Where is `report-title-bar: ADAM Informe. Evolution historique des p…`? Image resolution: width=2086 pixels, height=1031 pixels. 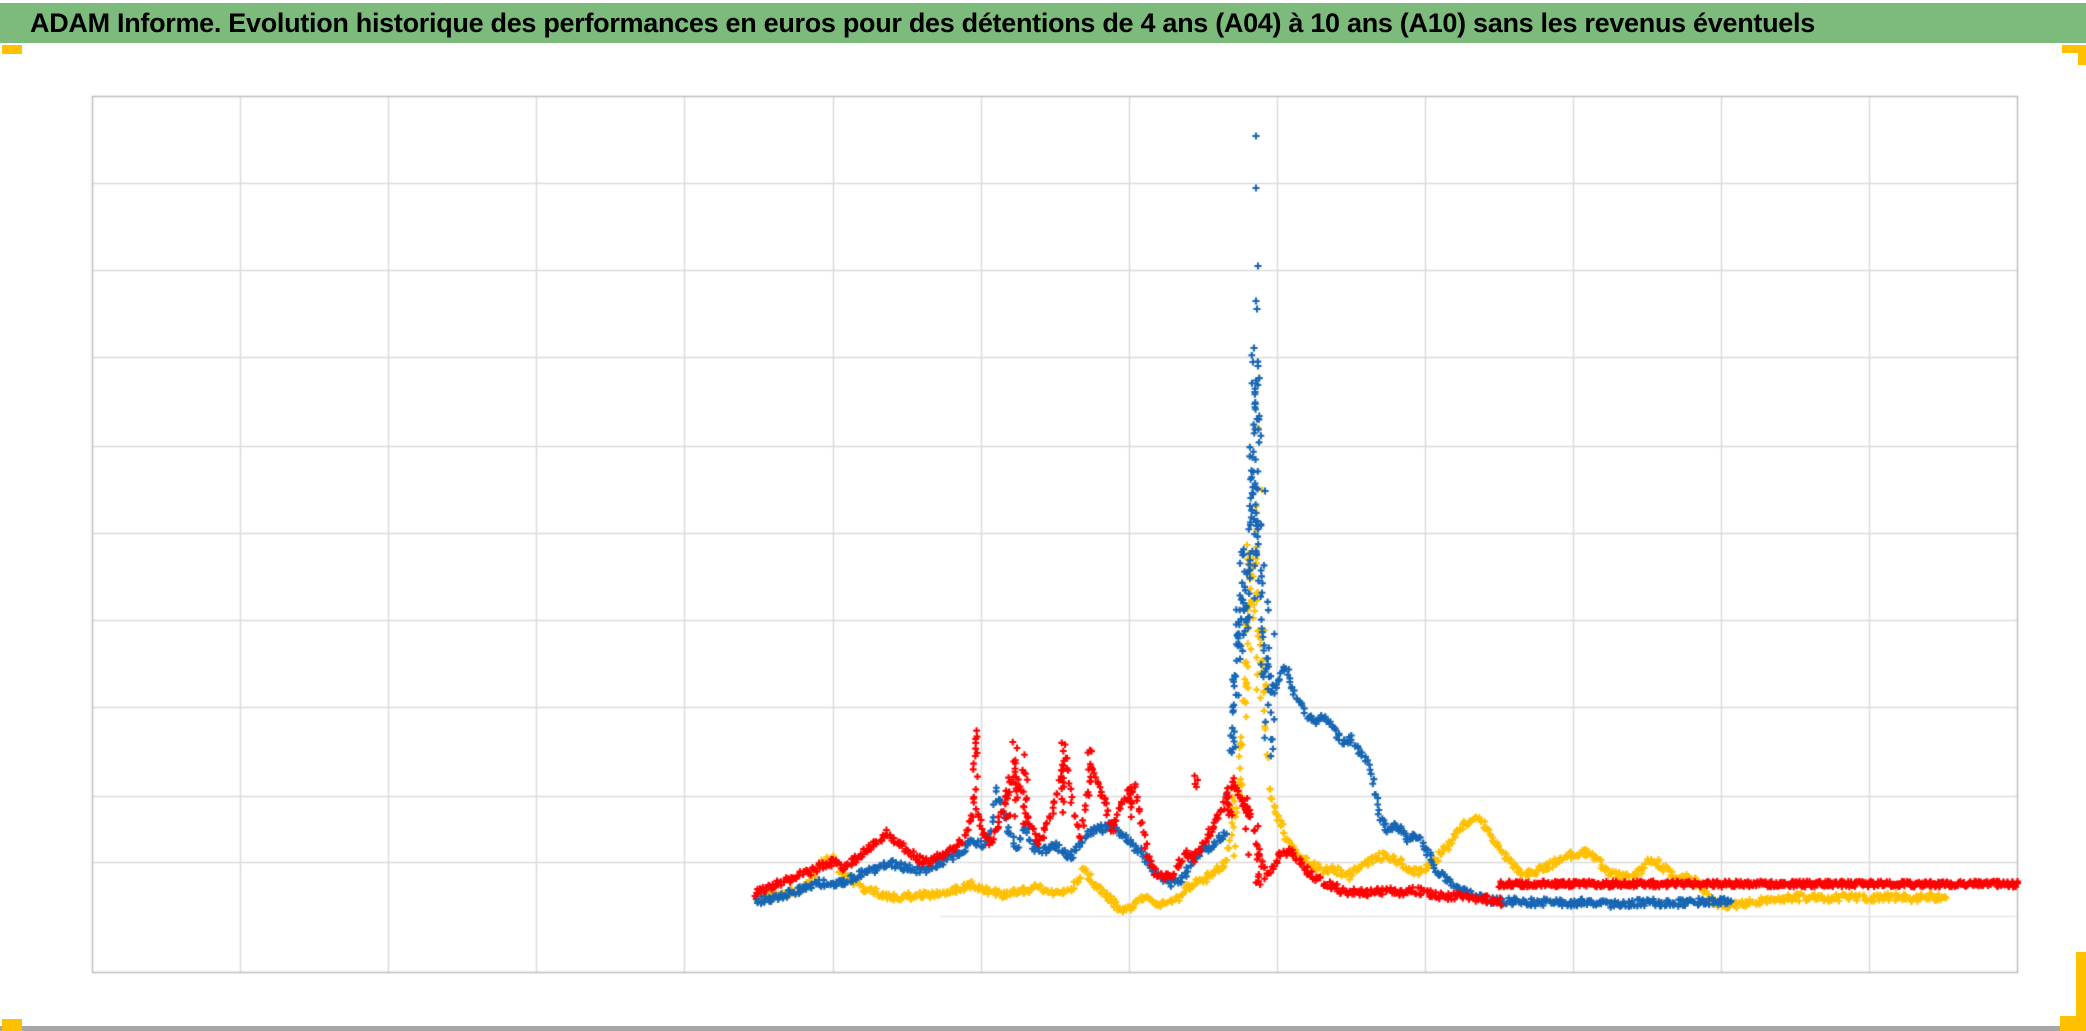 report-title-bar: ADAM Informe. Evolution historique des p… is located at coordinates (1043, 23).